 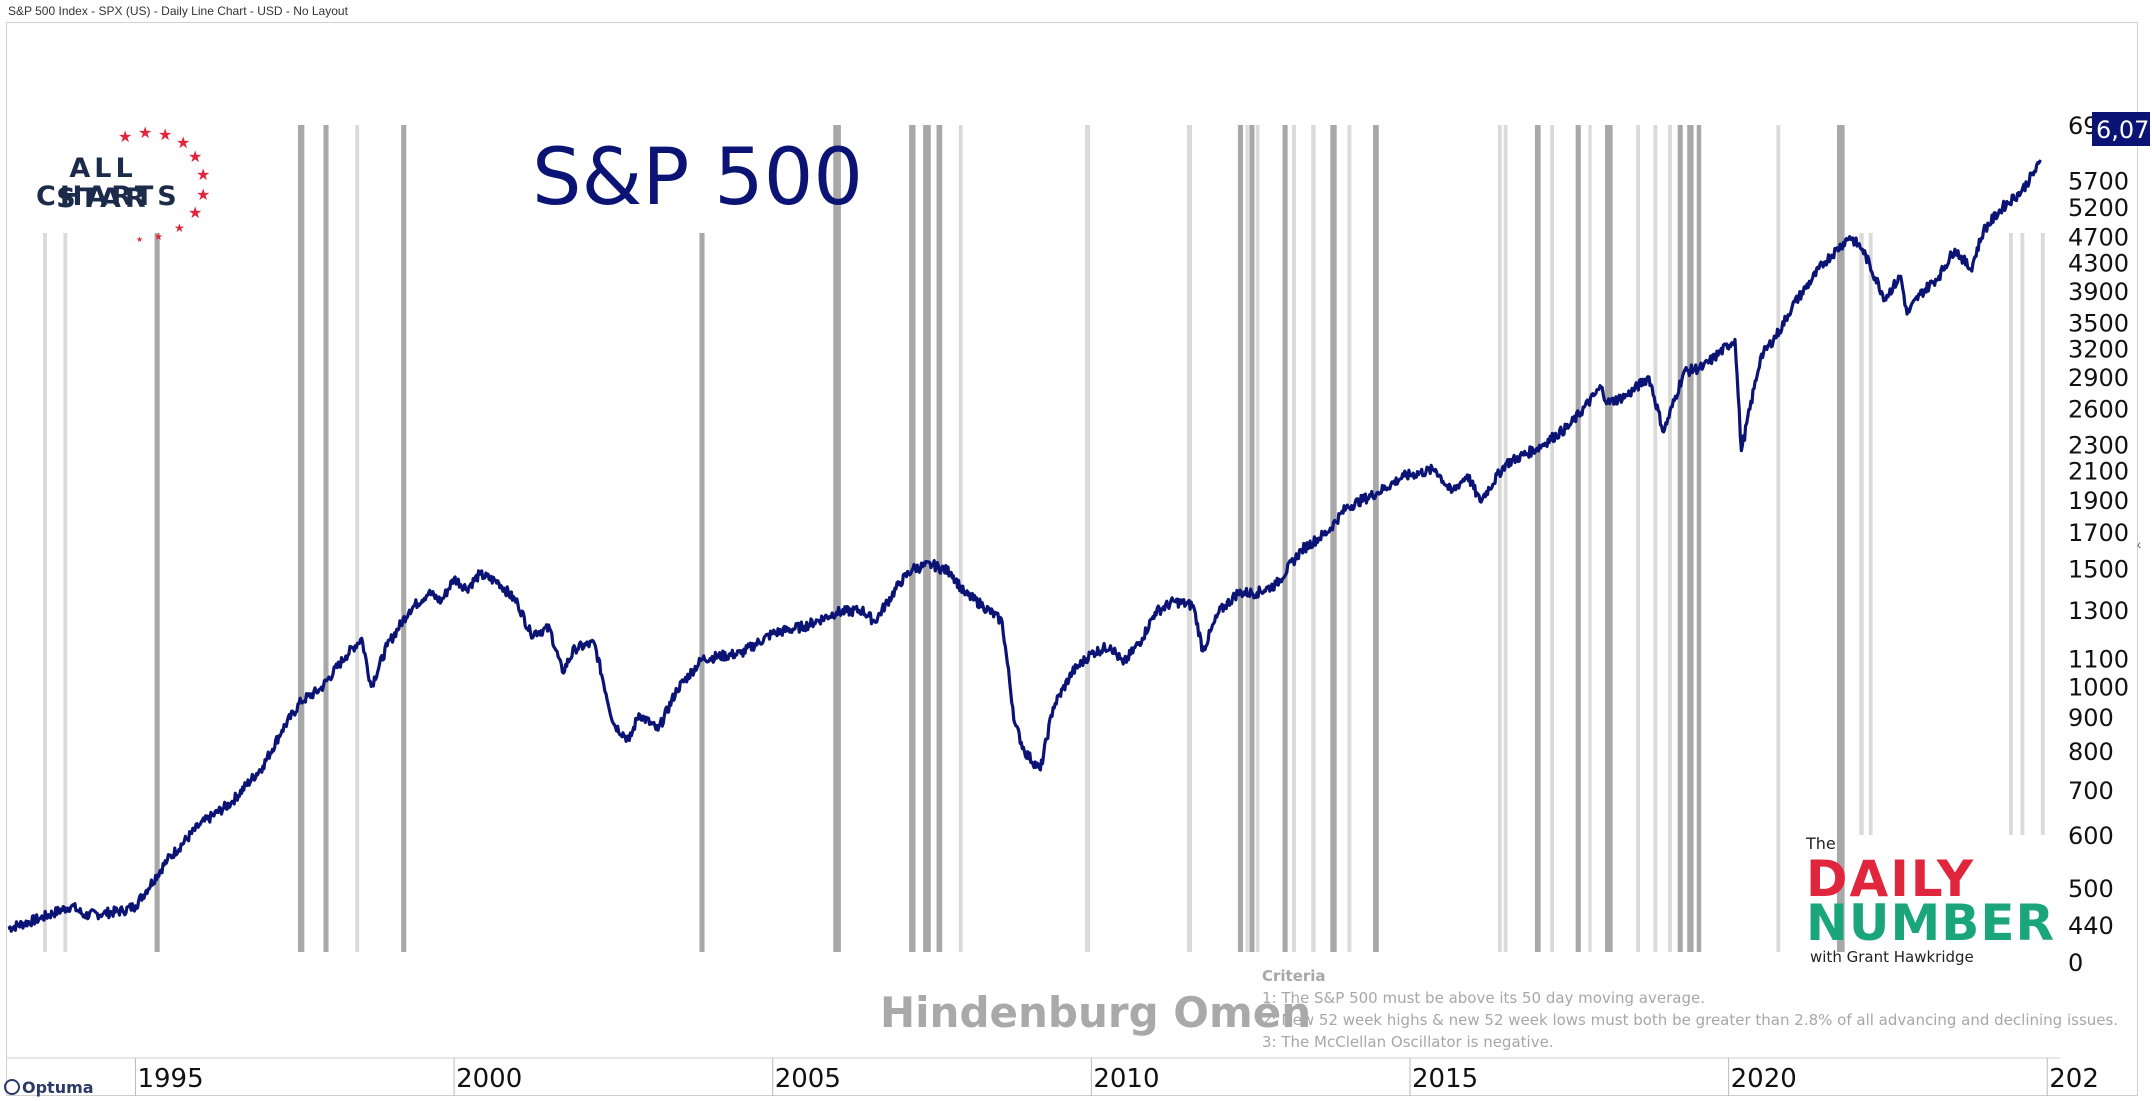 What do you see at coordinates (2091, 752) in the screenshot?
I see `y-tick-label: 800` at bounding box center [2091, 752].